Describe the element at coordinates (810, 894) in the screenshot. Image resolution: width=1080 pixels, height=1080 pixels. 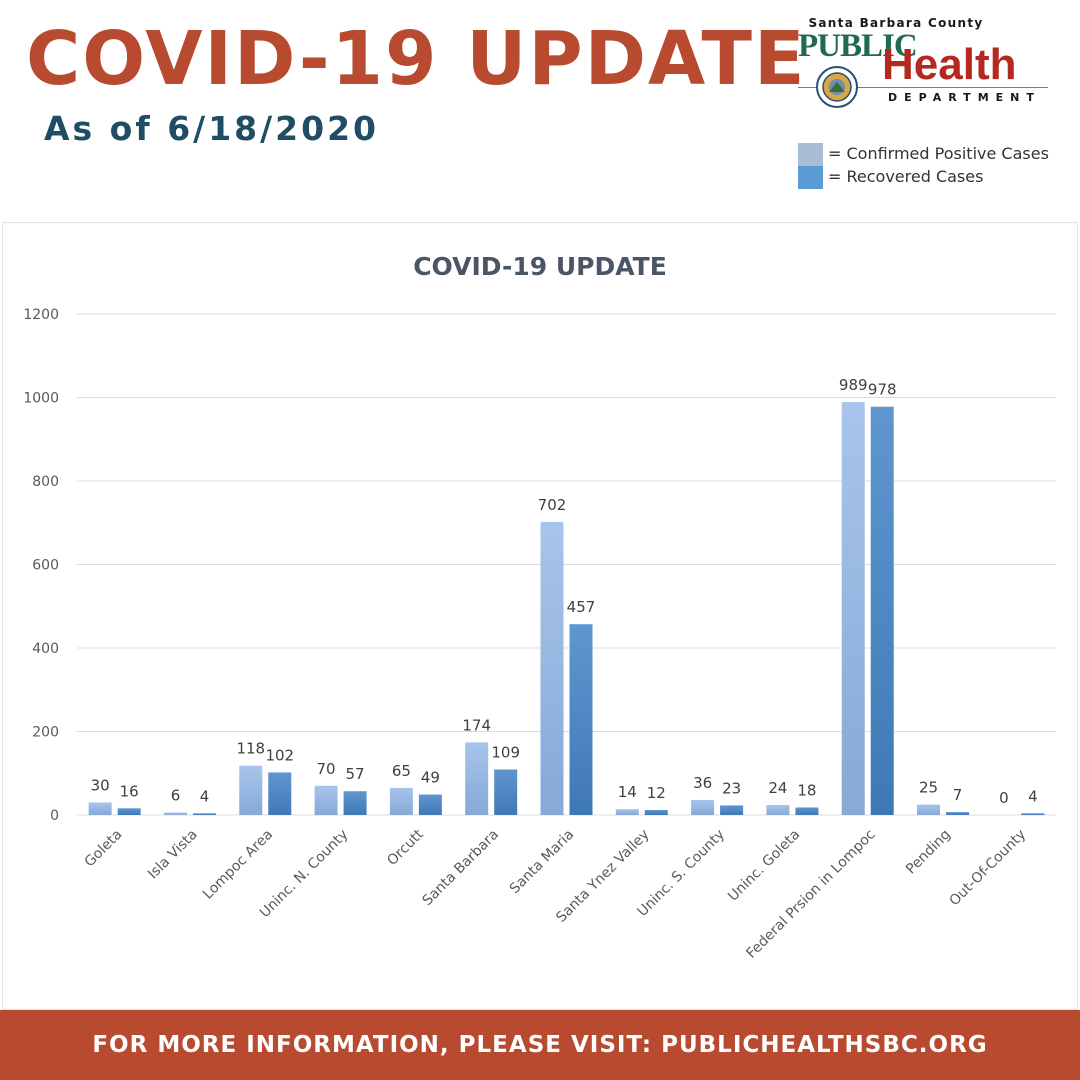
I see `x-category-label: Federal Prsion in Lompoc` at that location.